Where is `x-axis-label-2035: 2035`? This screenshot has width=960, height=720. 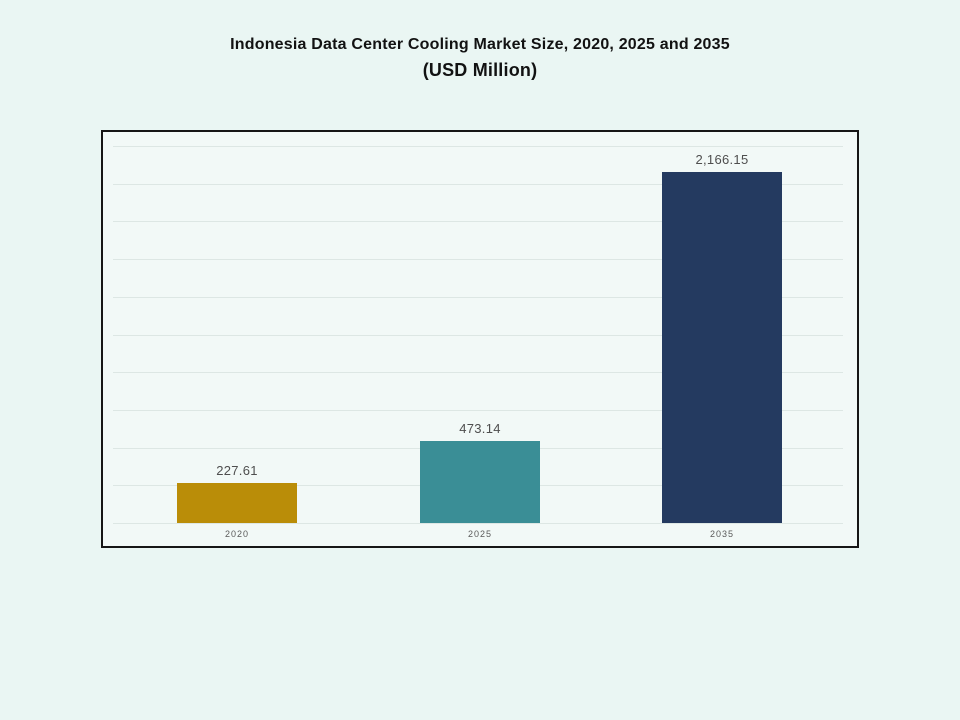 x-axis-label-2035: 2035 is located at coordinates (722, 534).